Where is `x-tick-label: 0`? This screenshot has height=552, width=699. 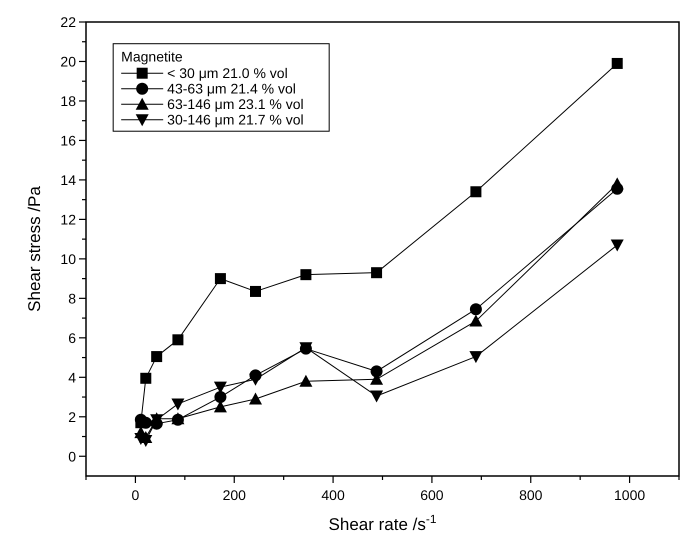 x-tick-label: 0 is located at coordinates (136, 495).